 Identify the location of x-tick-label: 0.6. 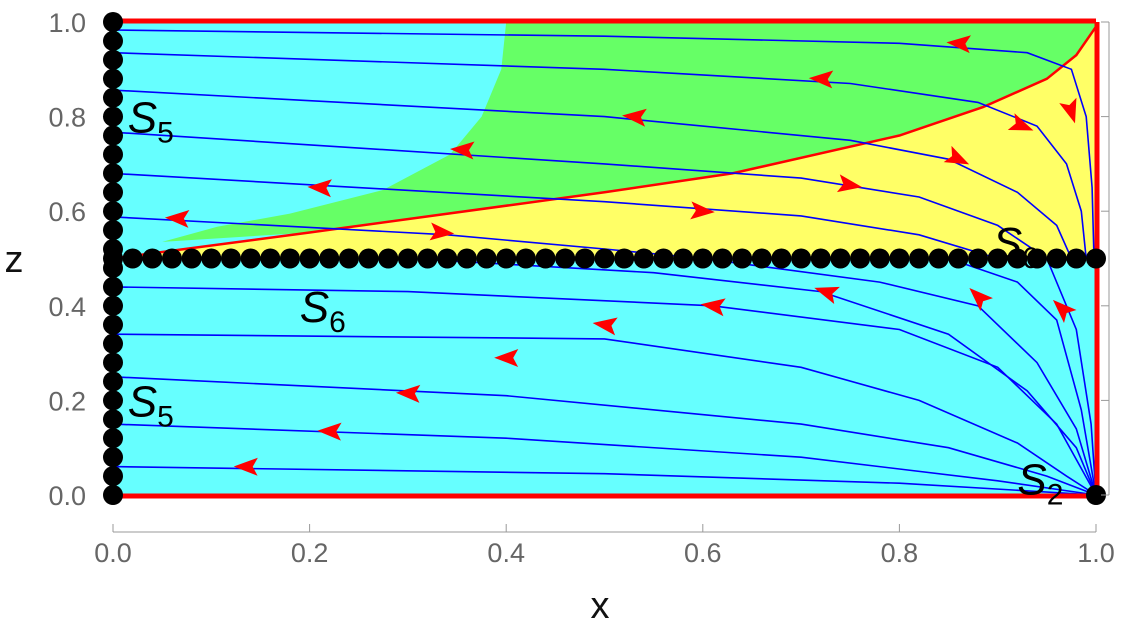
(703, 553).